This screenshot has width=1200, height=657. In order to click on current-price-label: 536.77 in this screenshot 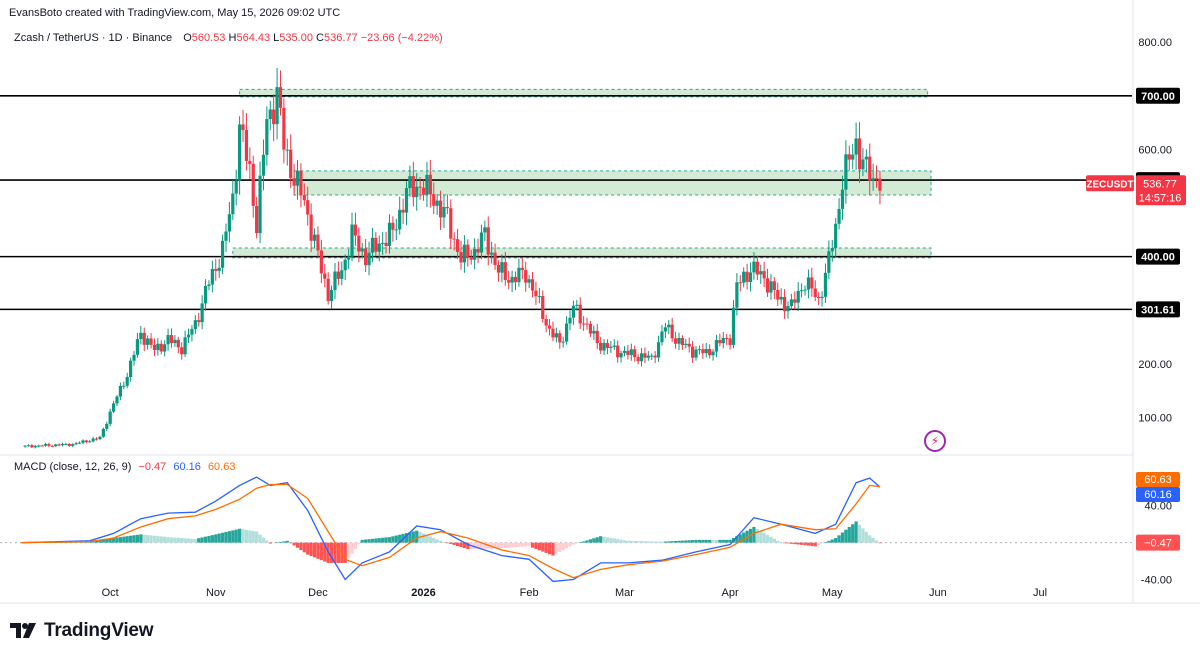, I will do `click(1160, 184)`.